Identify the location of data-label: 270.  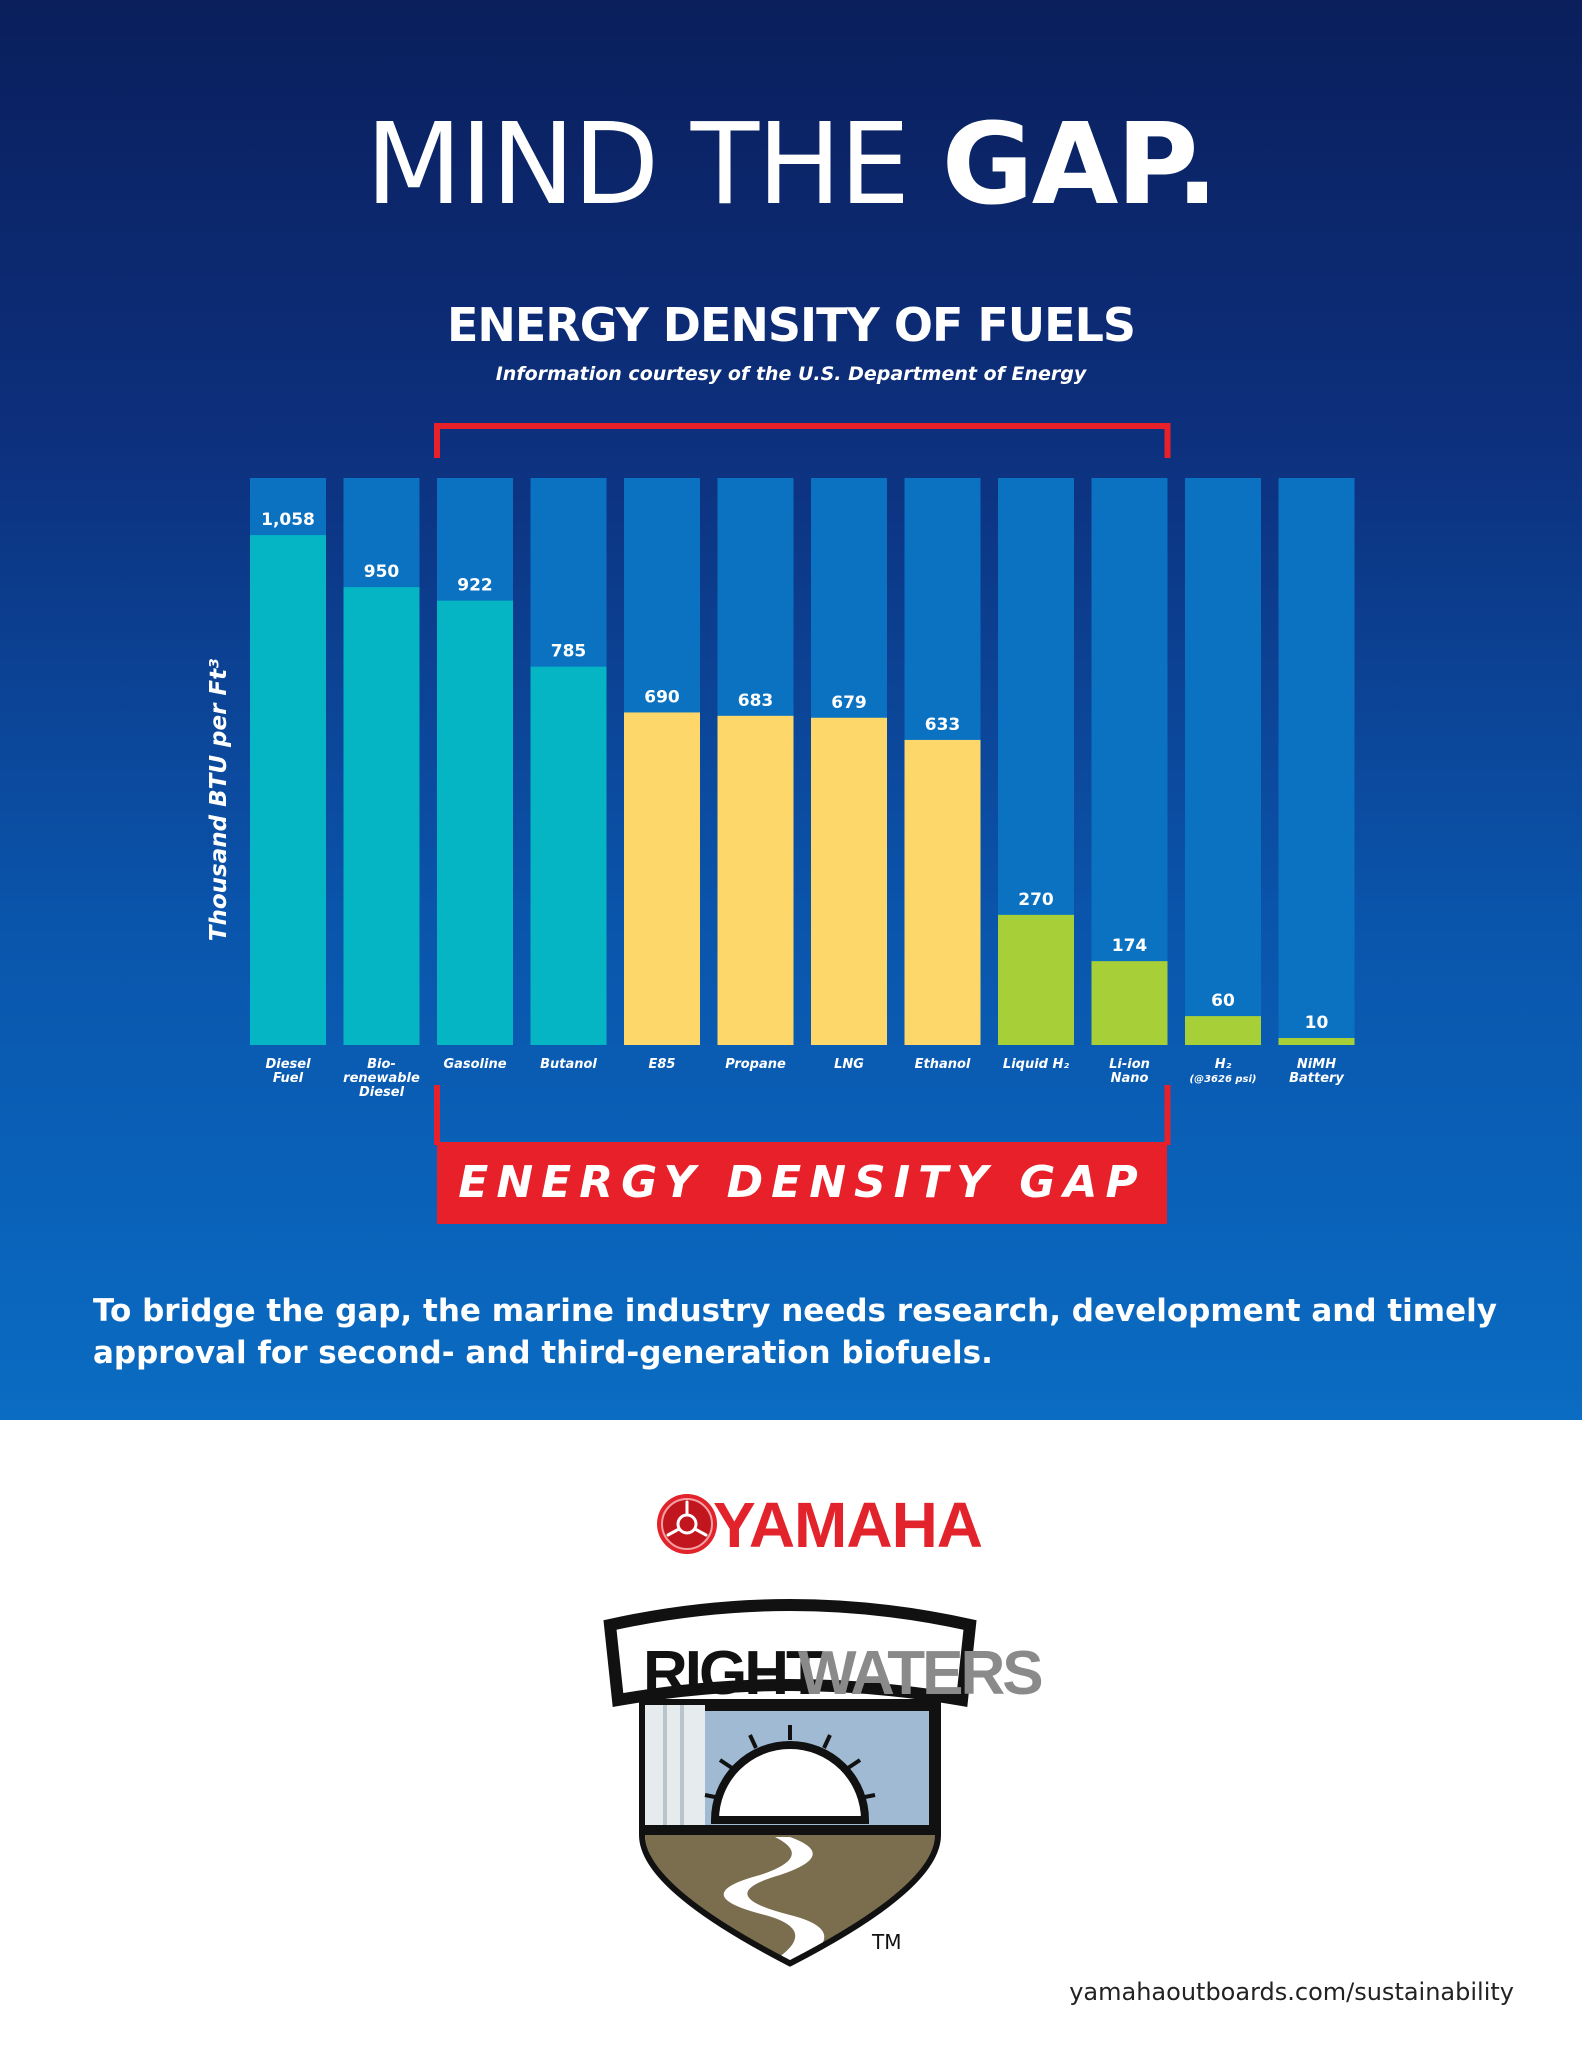
(1036, 900).